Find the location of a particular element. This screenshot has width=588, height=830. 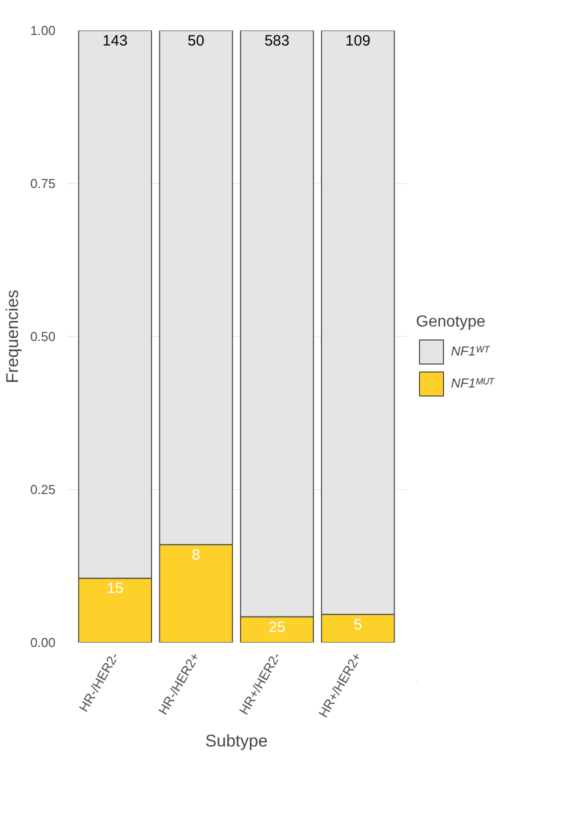

annotation: 143 is located at coordinates (115, 41).